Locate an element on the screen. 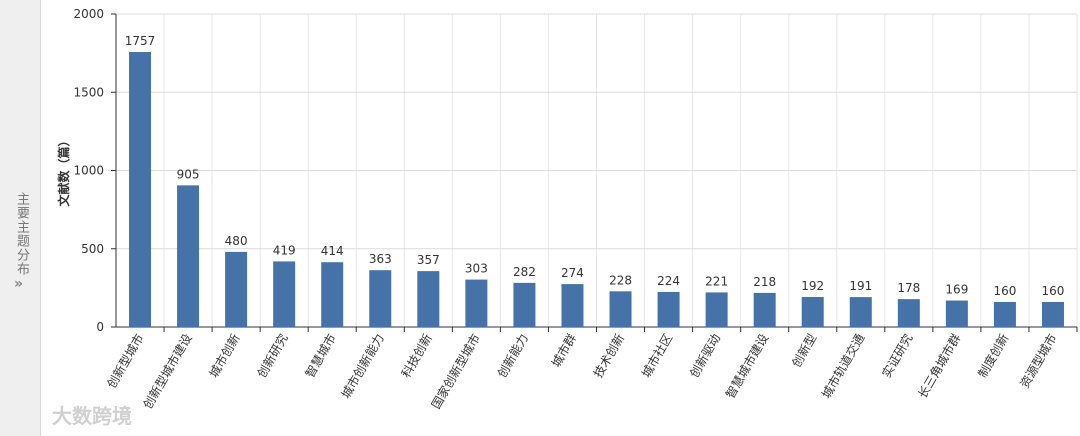  x-tick-label: 实证研究 is located at coordinates (896, 355).